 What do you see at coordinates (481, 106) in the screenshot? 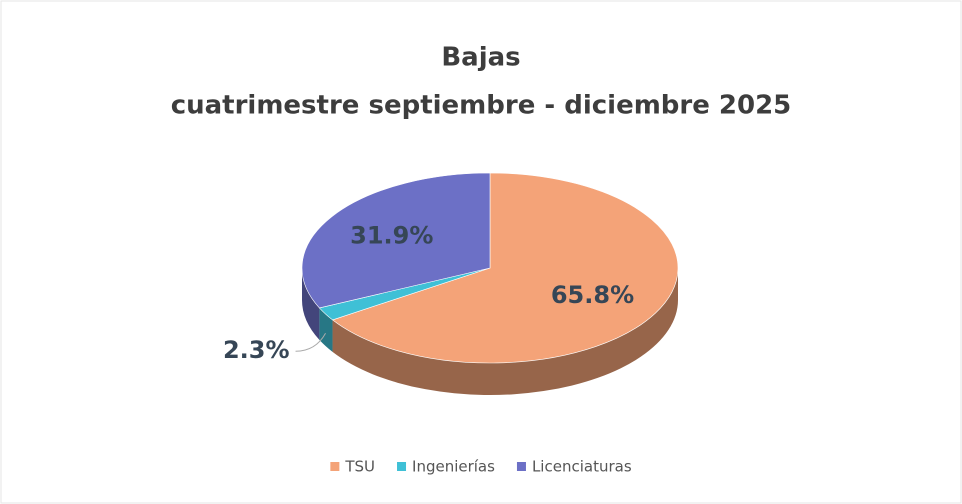
I see `chart-subtitle: cuatrimestre septiembre - diciembre 2025` at bounding box center [481, 106].